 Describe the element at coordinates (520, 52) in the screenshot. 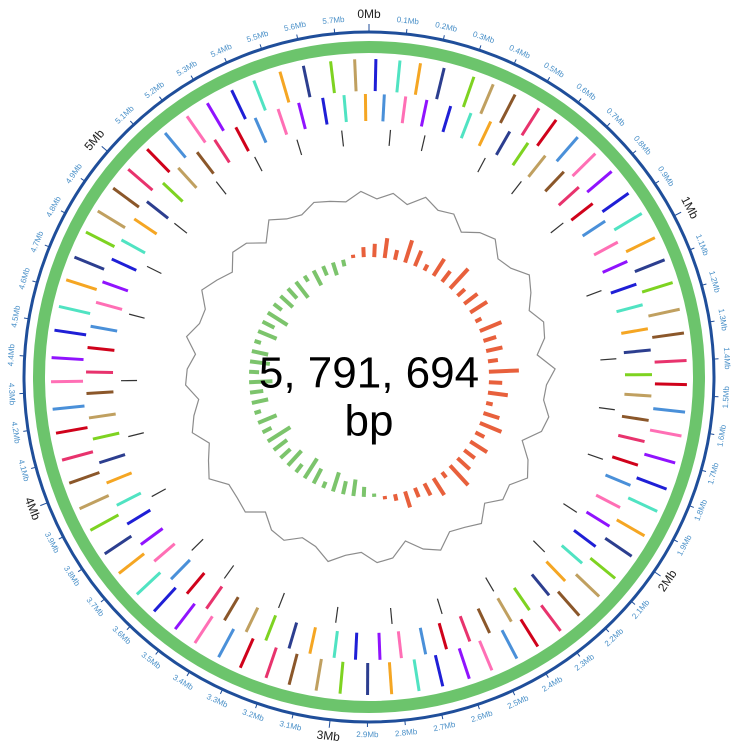

I see `tick-label: 0.4Mb` at that location.